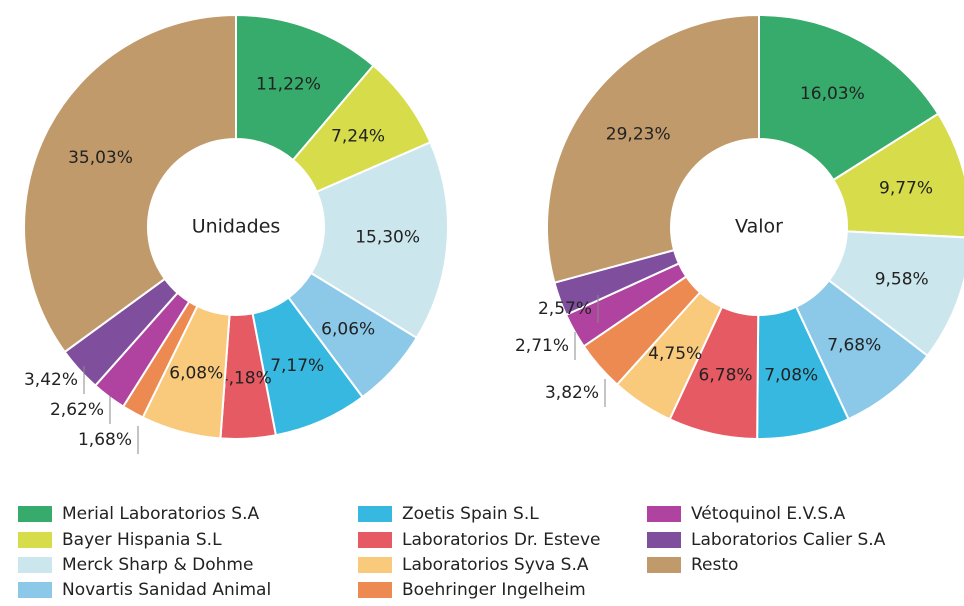  I want to click on data-label: 3,42%, so click(51, 380).